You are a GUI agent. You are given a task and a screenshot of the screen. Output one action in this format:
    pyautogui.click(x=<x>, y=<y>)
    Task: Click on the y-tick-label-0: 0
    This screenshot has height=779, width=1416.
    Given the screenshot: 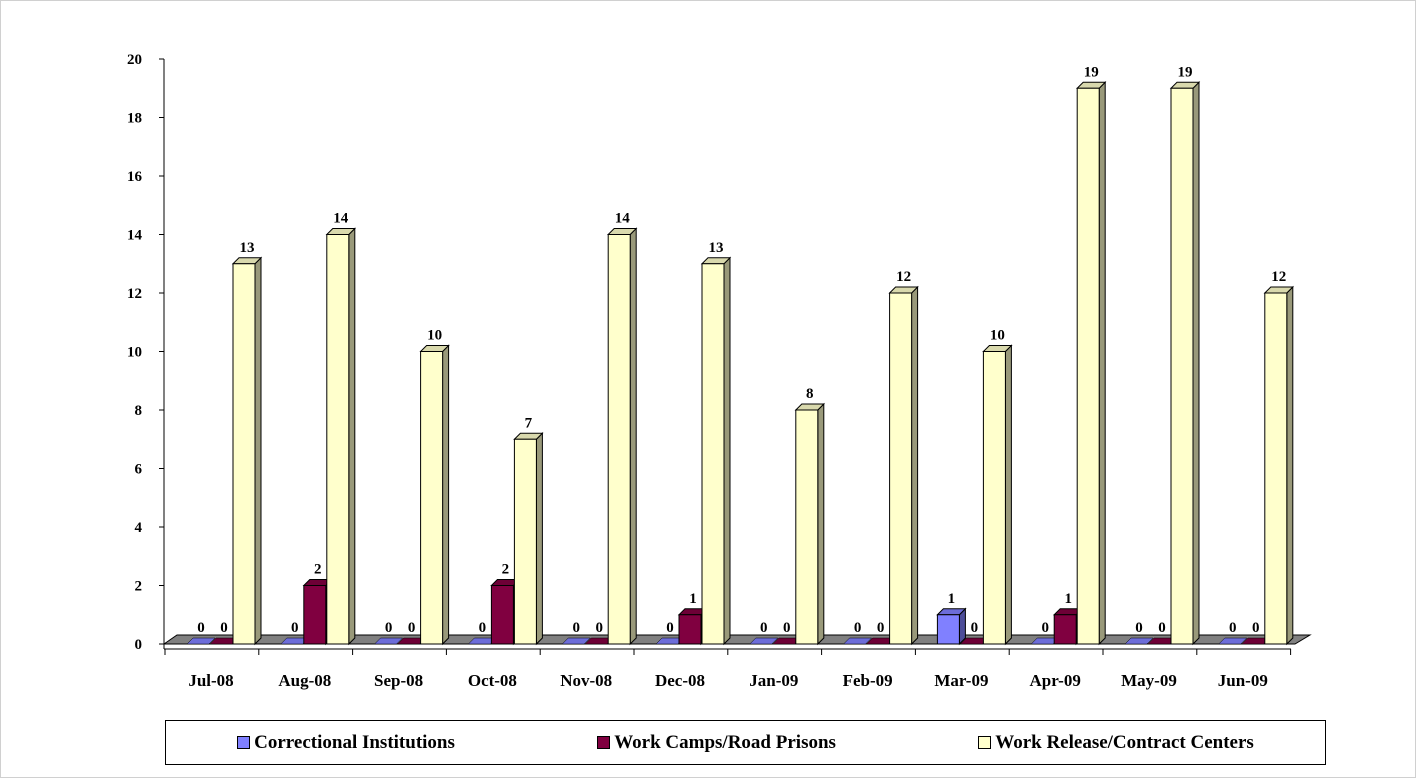 What is the action you would take?
    pyautogui.click(x=139, y=645)
    